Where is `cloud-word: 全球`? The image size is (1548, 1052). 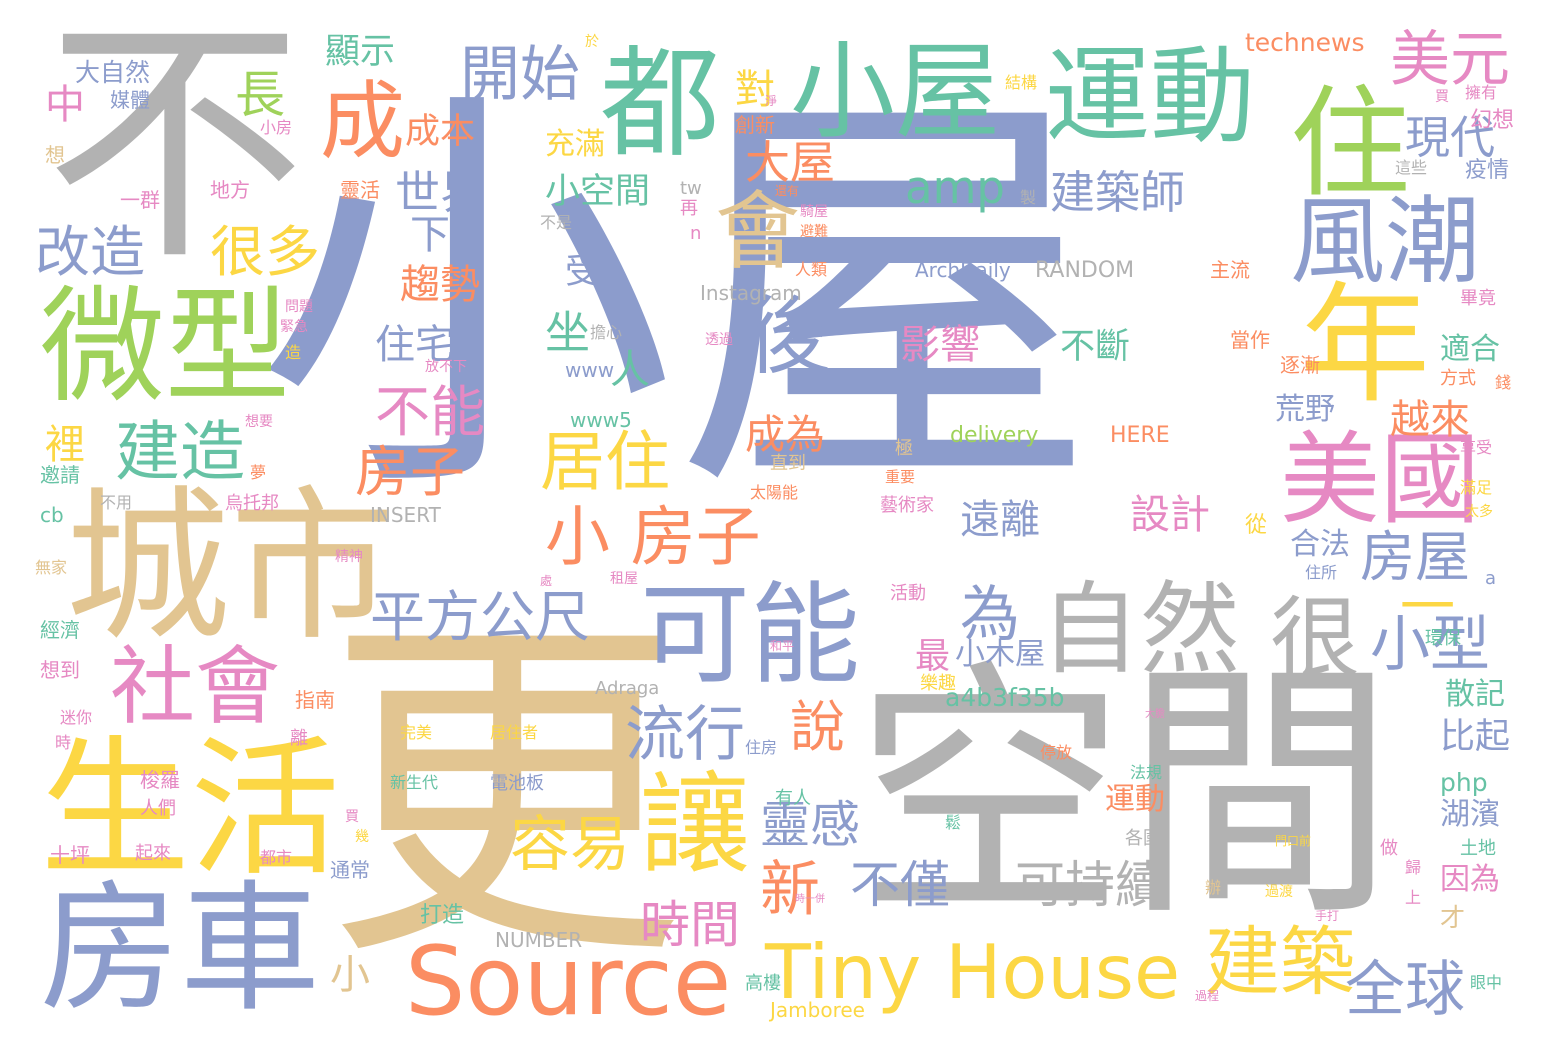 cloud-word: 全球 is located at coordinates (1405, 990).